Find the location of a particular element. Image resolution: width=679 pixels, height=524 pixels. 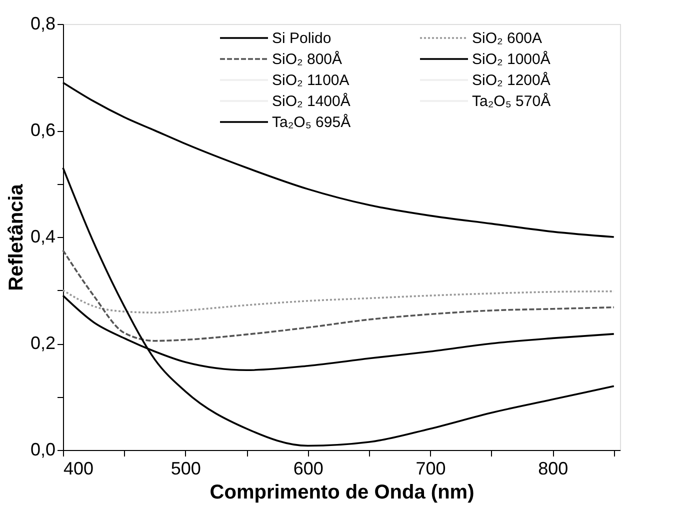

y-axis-title: Refletância is located at coordinates (16, 237).